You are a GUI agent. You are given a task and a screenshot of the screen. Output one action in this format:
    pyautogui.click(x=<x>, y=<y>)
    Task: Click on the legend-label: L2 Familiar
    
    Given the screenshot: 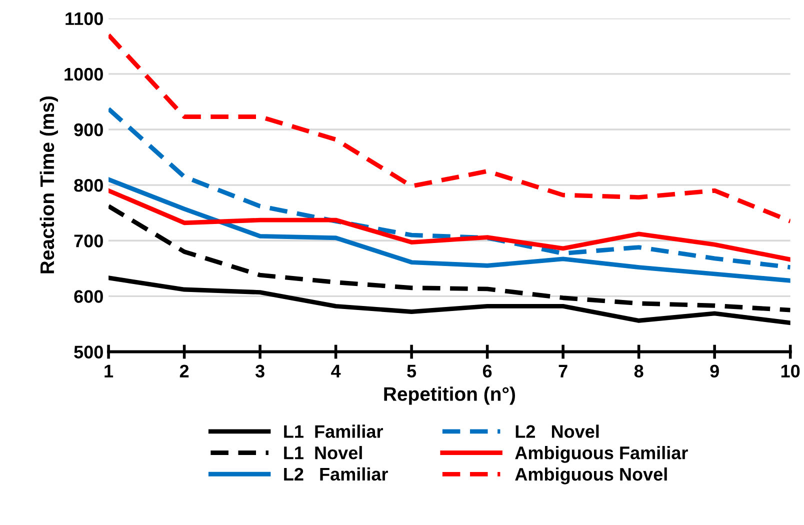 What is the action you would take?
    pyautogui.click(x=336, y=474)
    